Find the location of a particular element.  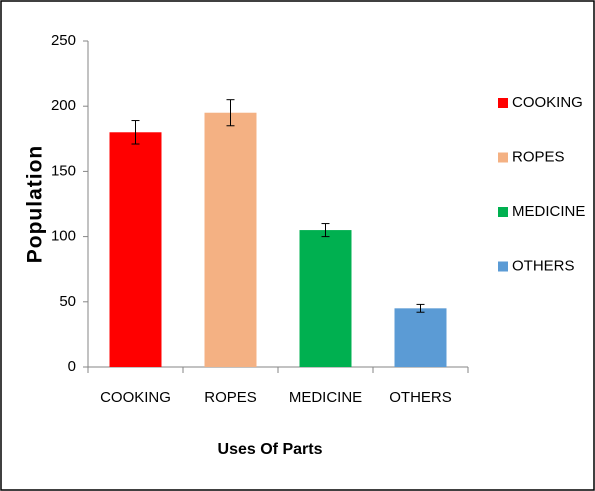

y-axis-title: Population is located at coordinates (35, 204).